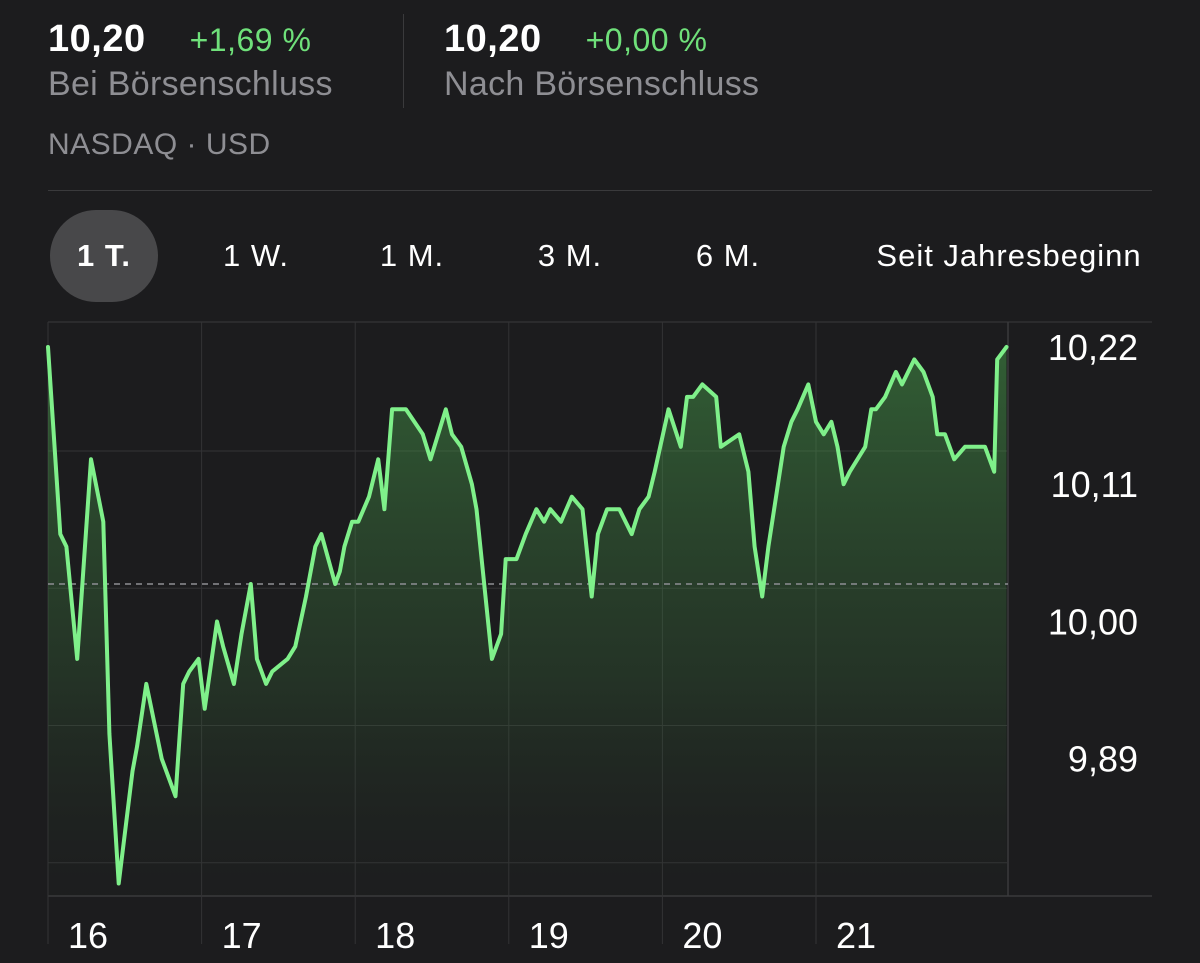 This screenshot has width=1200, height=963. Describe the element at coordinates (1093, 621) in the screenshot. I see `y-tick-label: 10,00` at that location.